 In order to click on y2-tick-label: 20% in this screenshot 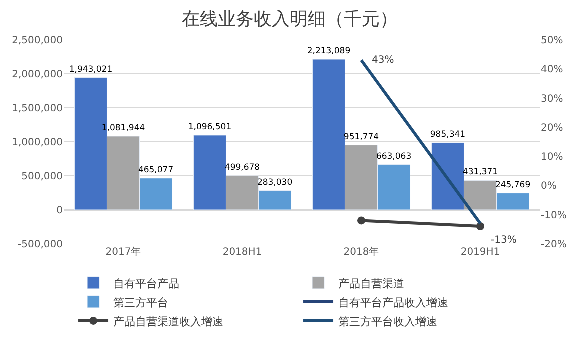, I will do `click(552, 128)`.